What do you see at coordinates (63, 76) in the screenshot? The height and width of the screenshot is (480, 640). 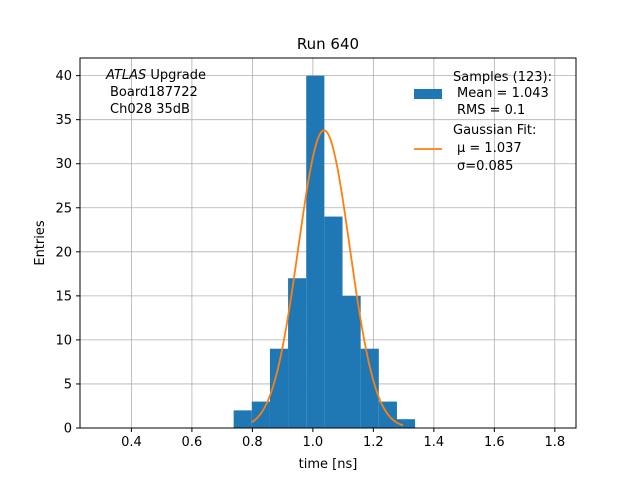 I see `y-tick-label: 40` at bounding box center [63, 76].